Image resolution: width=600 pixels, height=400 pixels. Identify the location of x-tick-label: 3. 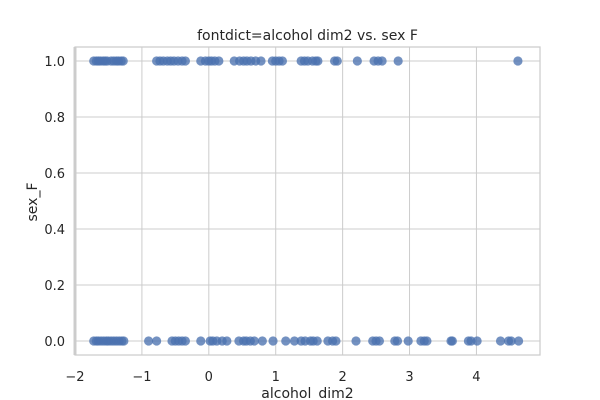
(409, 377).